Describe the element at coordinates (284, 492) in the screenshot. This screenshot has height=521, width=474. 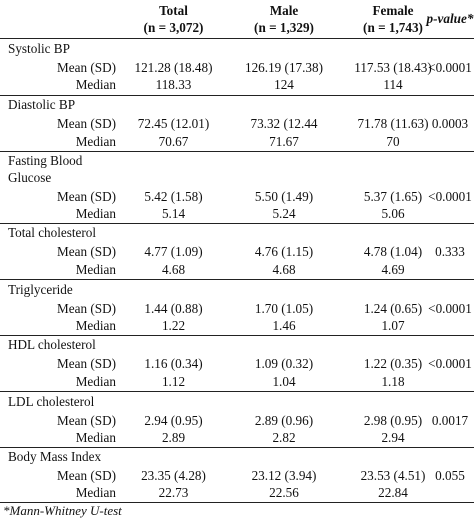
I see `male-median-cell: 22.56` at that location.